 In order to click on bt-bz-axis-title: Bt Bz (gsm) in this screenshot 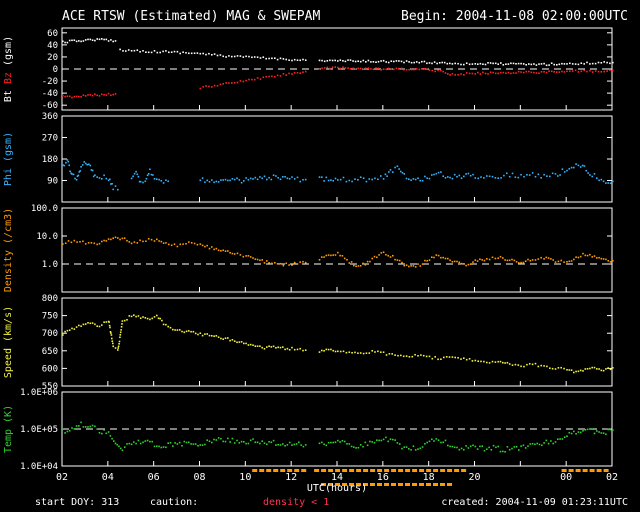, I will do `click(8, 69)`.